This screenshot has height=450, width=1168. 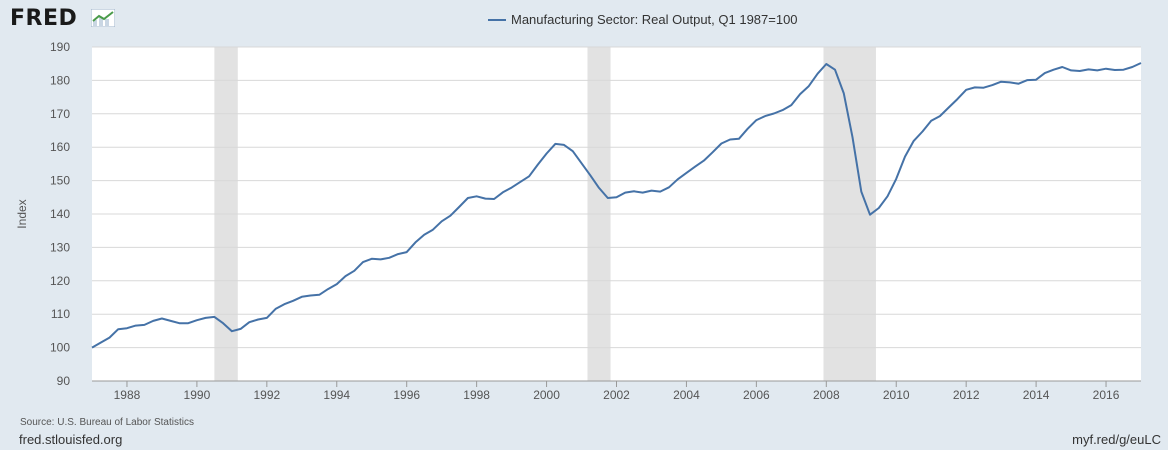 What do you see at coordinates (616, 395) in the screenshot?
I see `x-tick-label: 2002` at bounding box center [616, 395].